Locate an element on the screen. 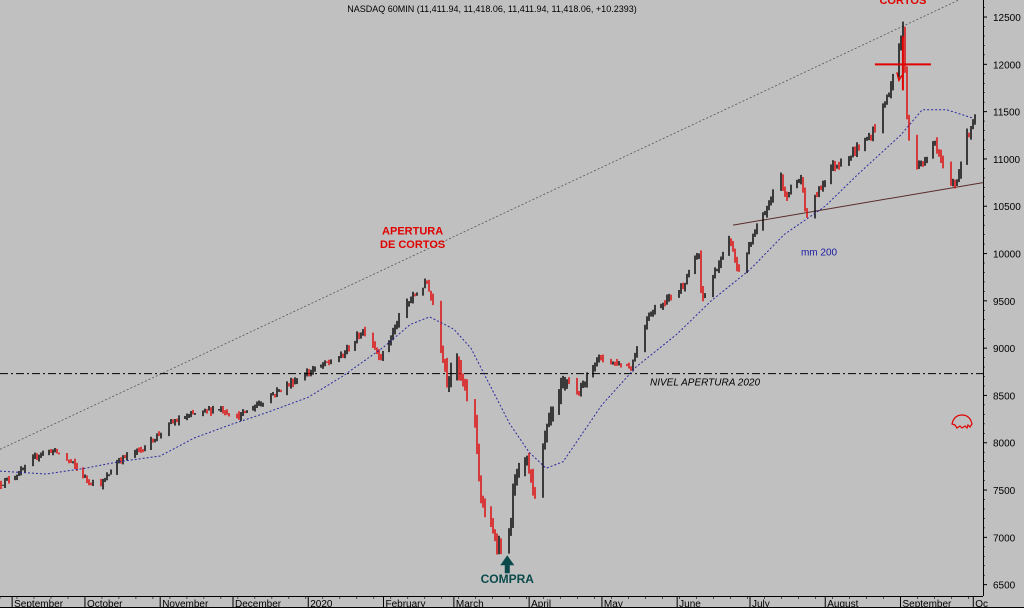 The image size is (1024, 608). opening-level-label: NIVEL APERTURA 2020 is located at coordinates (705, 383).